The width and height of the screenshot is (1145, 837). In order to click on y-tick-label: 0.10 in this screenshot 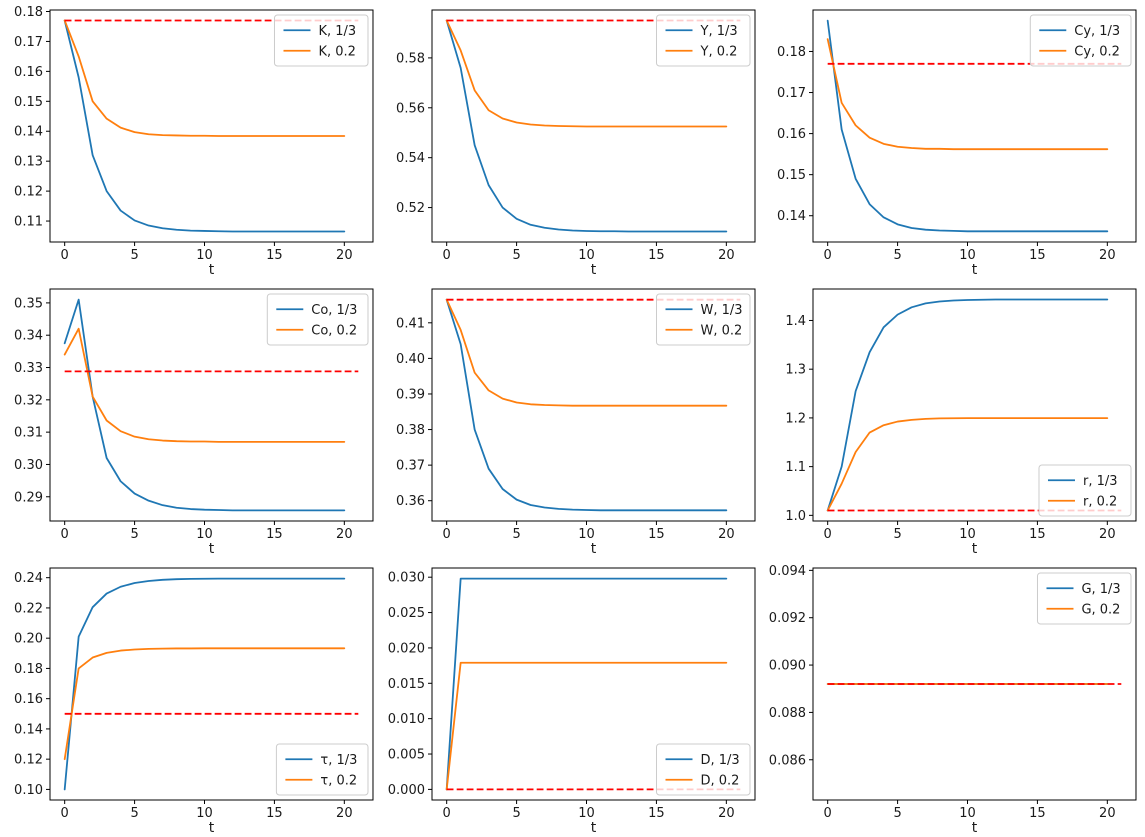, I will do `click(28, 790)`.